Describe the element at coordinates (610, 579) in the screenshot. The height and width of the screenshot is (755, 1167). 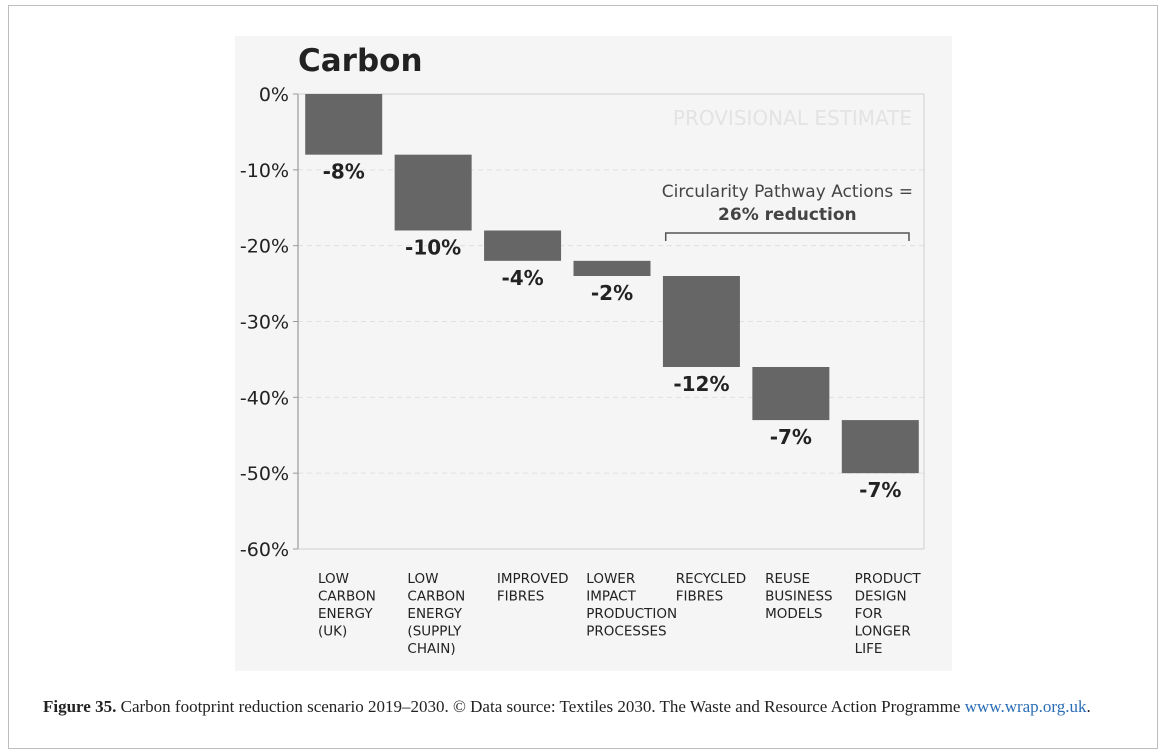
I see `category-label: LOWER` at that location.